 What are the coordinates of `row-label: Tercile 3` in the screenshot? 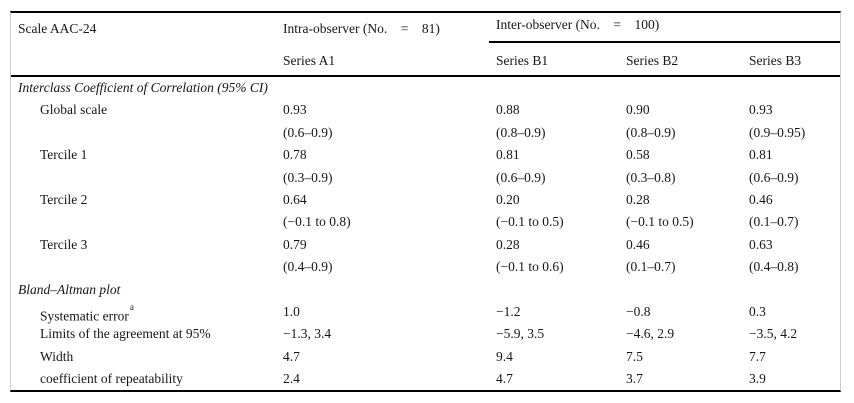 It's located at (64, 244).